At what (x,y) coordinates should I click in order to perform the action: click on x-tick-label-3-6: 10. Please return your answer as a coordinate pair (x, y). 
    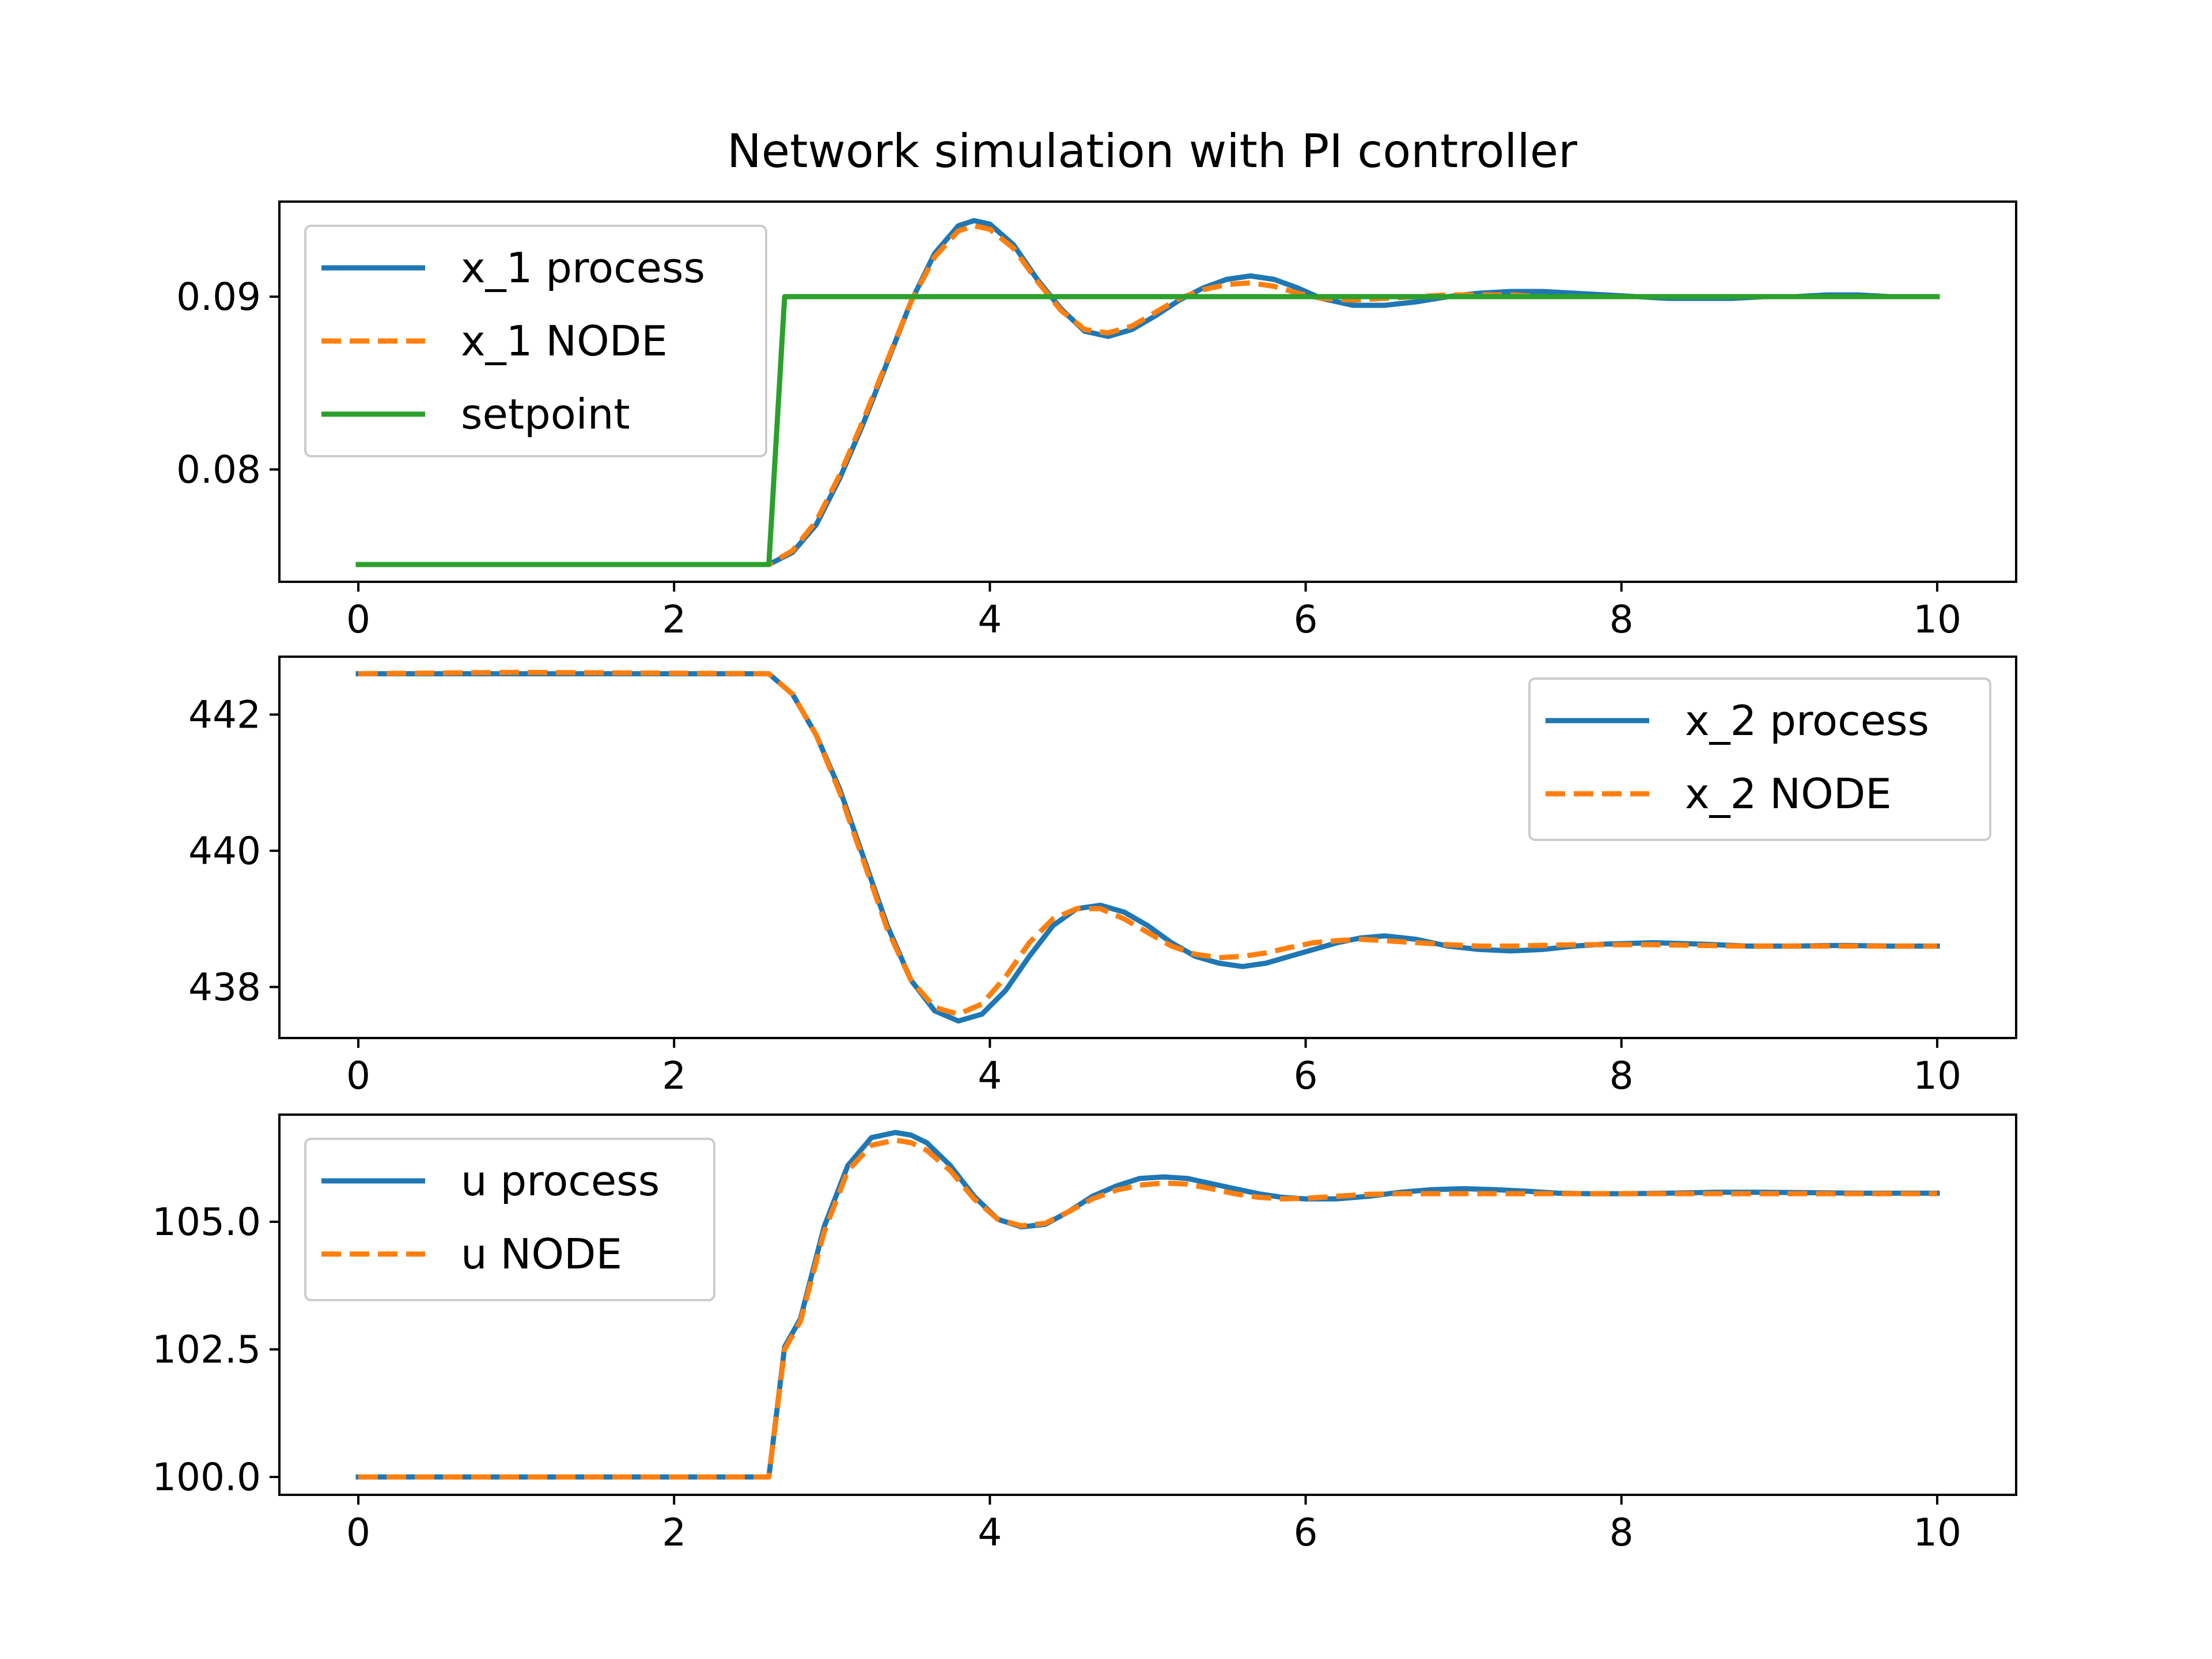
    Looking at the image, I should click on (1937, 1532).